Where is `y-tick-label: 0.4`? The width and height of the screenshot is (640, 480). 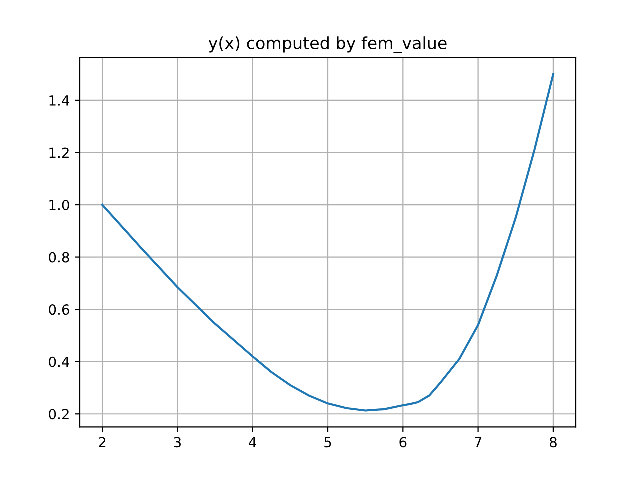 y-tick-label: 0.4 is located at coordinates (59, 362).